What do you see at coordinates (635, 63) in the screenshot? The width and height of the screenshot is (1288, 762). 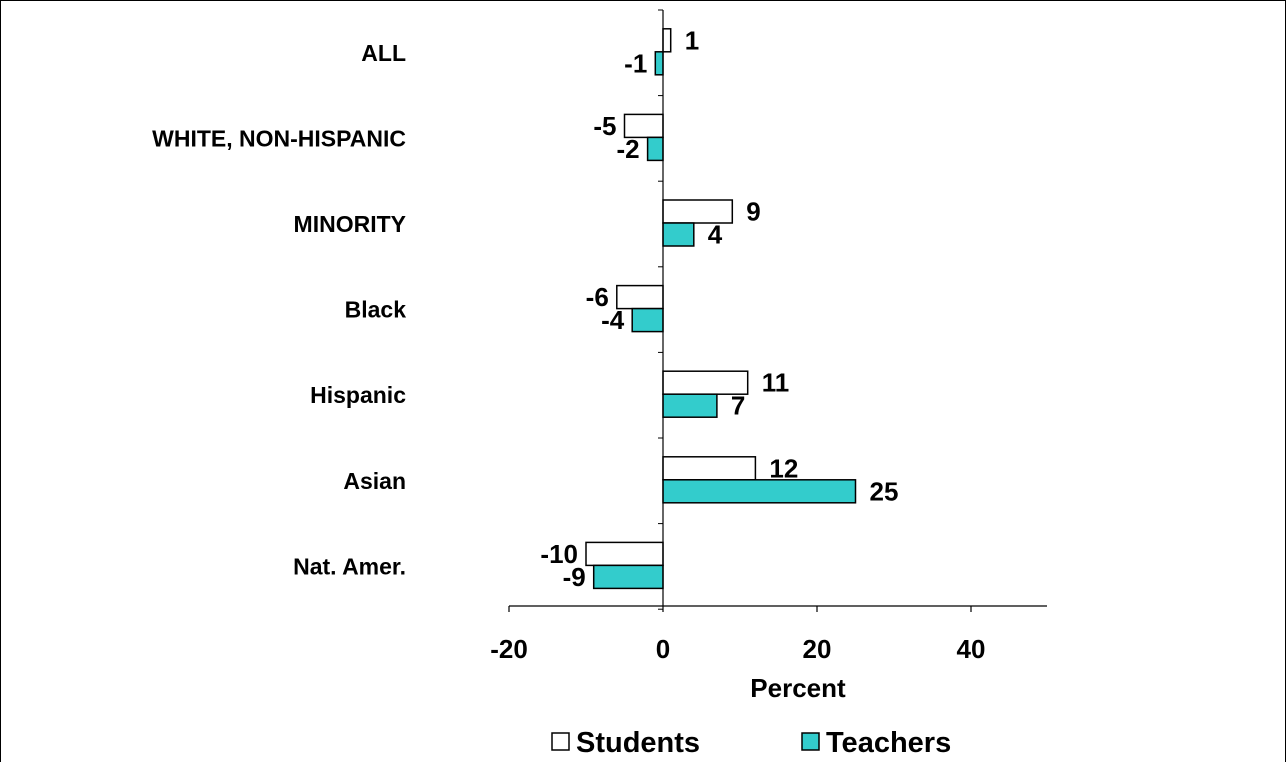 I see `teachers-data-label: -1` at bounding box center [635, 63].